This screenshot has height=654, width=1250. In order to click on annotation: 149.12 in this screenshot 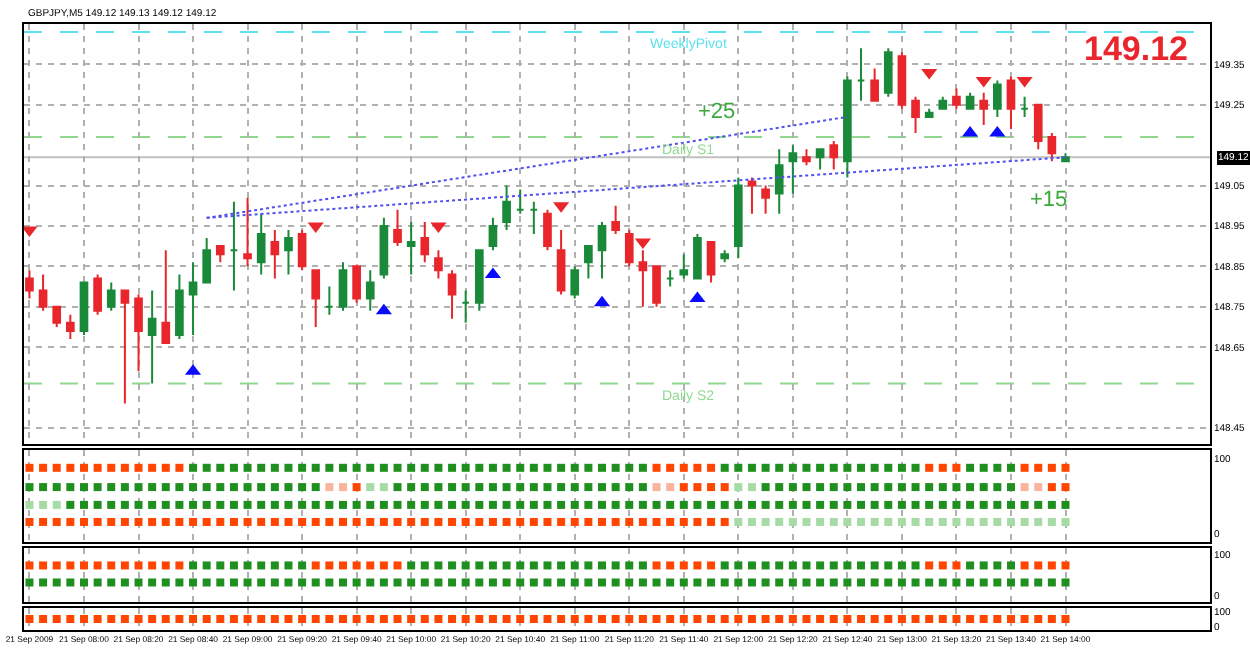, I will do `click(1136, 49)`.